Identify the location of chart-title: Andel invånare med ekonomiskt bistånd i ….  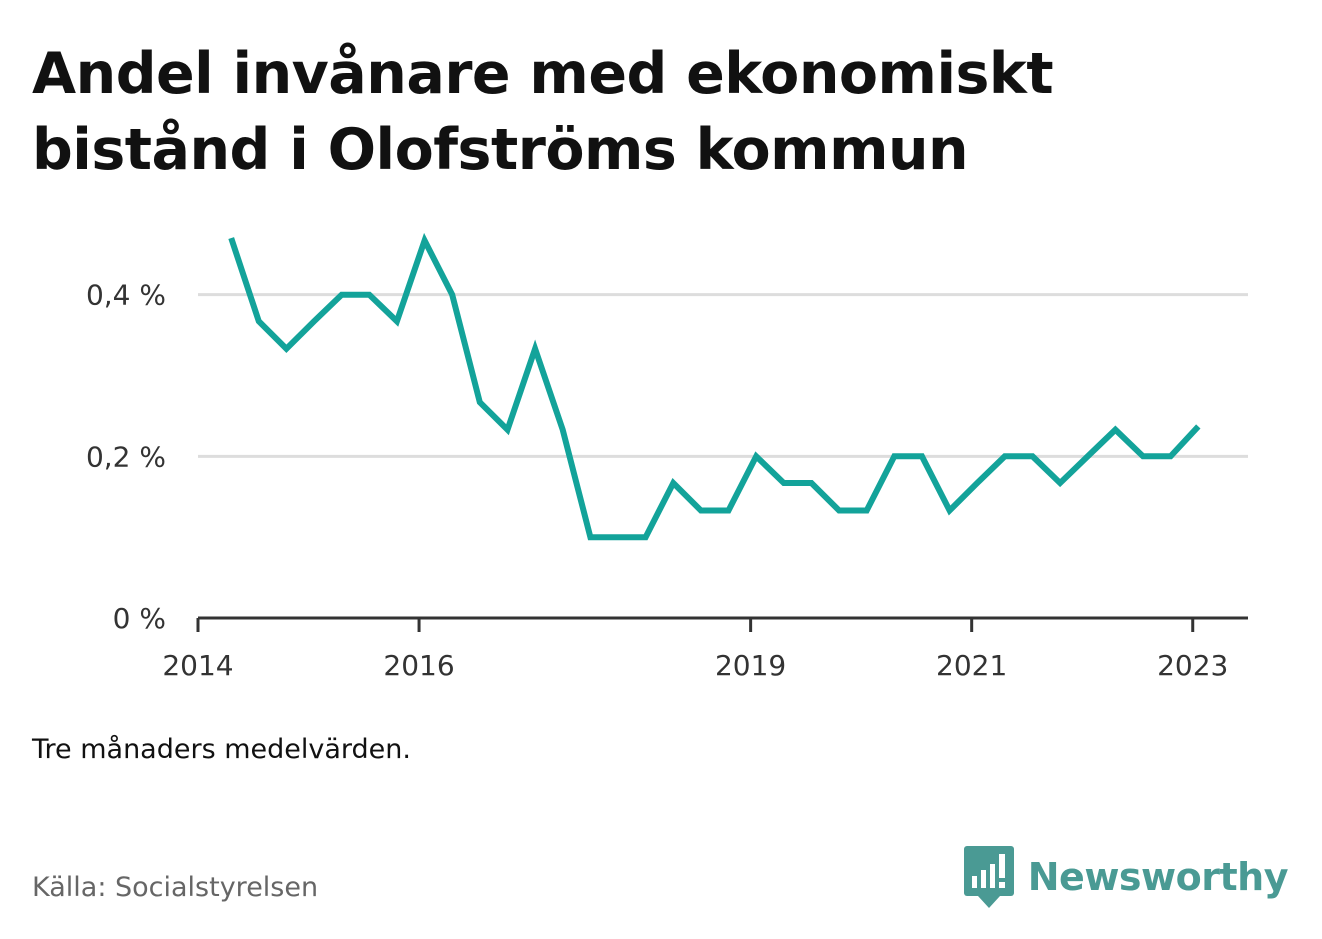
(543, 112).